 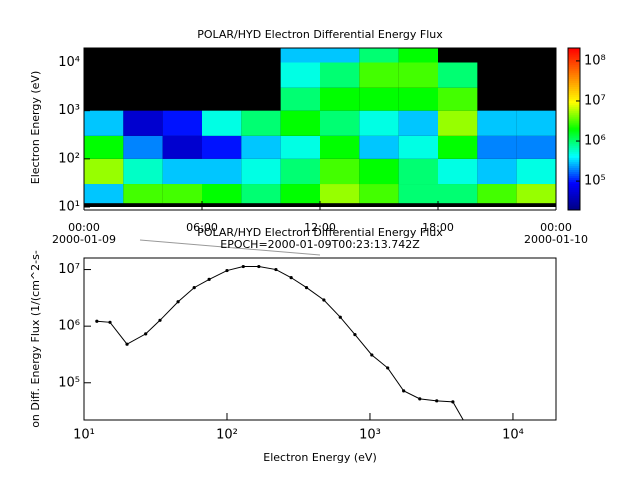 What do you see at coordinates (69, 158) in the screenshot?
I see `y-tick-label: 10²` at bounding box center [69, 158].